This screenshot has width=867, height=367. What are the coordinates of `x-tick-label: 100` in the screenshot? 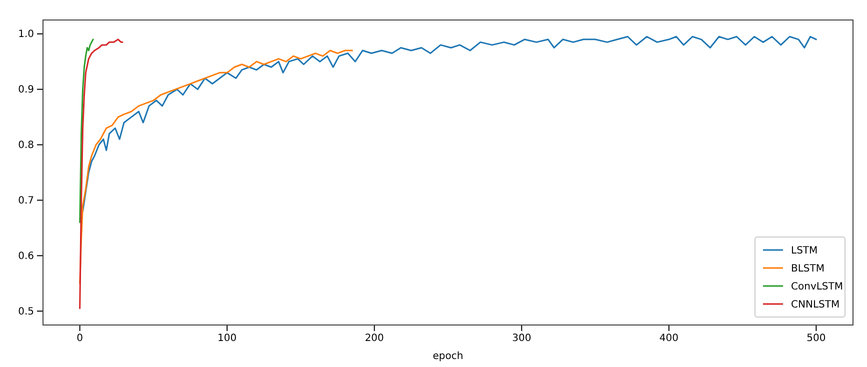 It's located at (227, 338).